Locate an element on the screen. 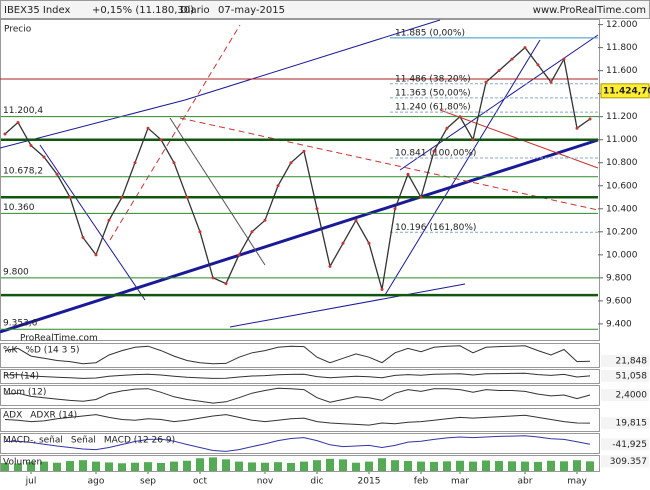 This screenshot has width=650, height=490. panel-label: Mom (12) is located at coordinates (24, 393).